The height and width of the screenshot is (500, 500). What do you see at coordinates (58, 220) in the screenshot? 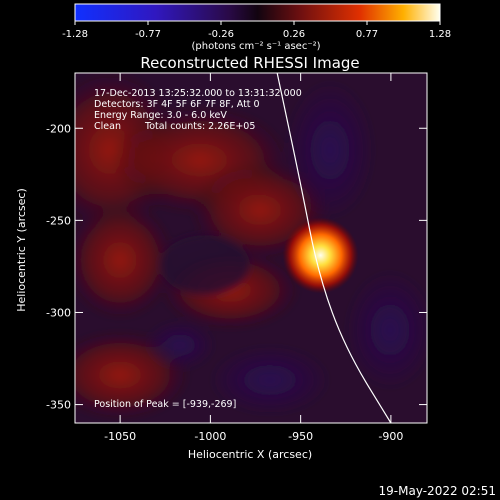
I see `y-tick-label: -250` at bounding box center [58, 220].